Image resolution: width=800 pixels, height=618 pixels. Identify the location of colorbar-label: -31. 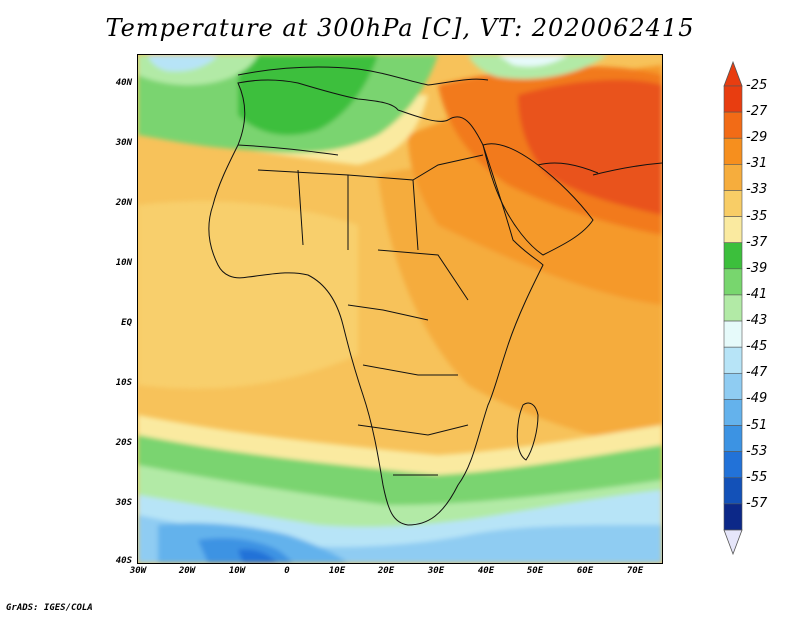
(757, 164).